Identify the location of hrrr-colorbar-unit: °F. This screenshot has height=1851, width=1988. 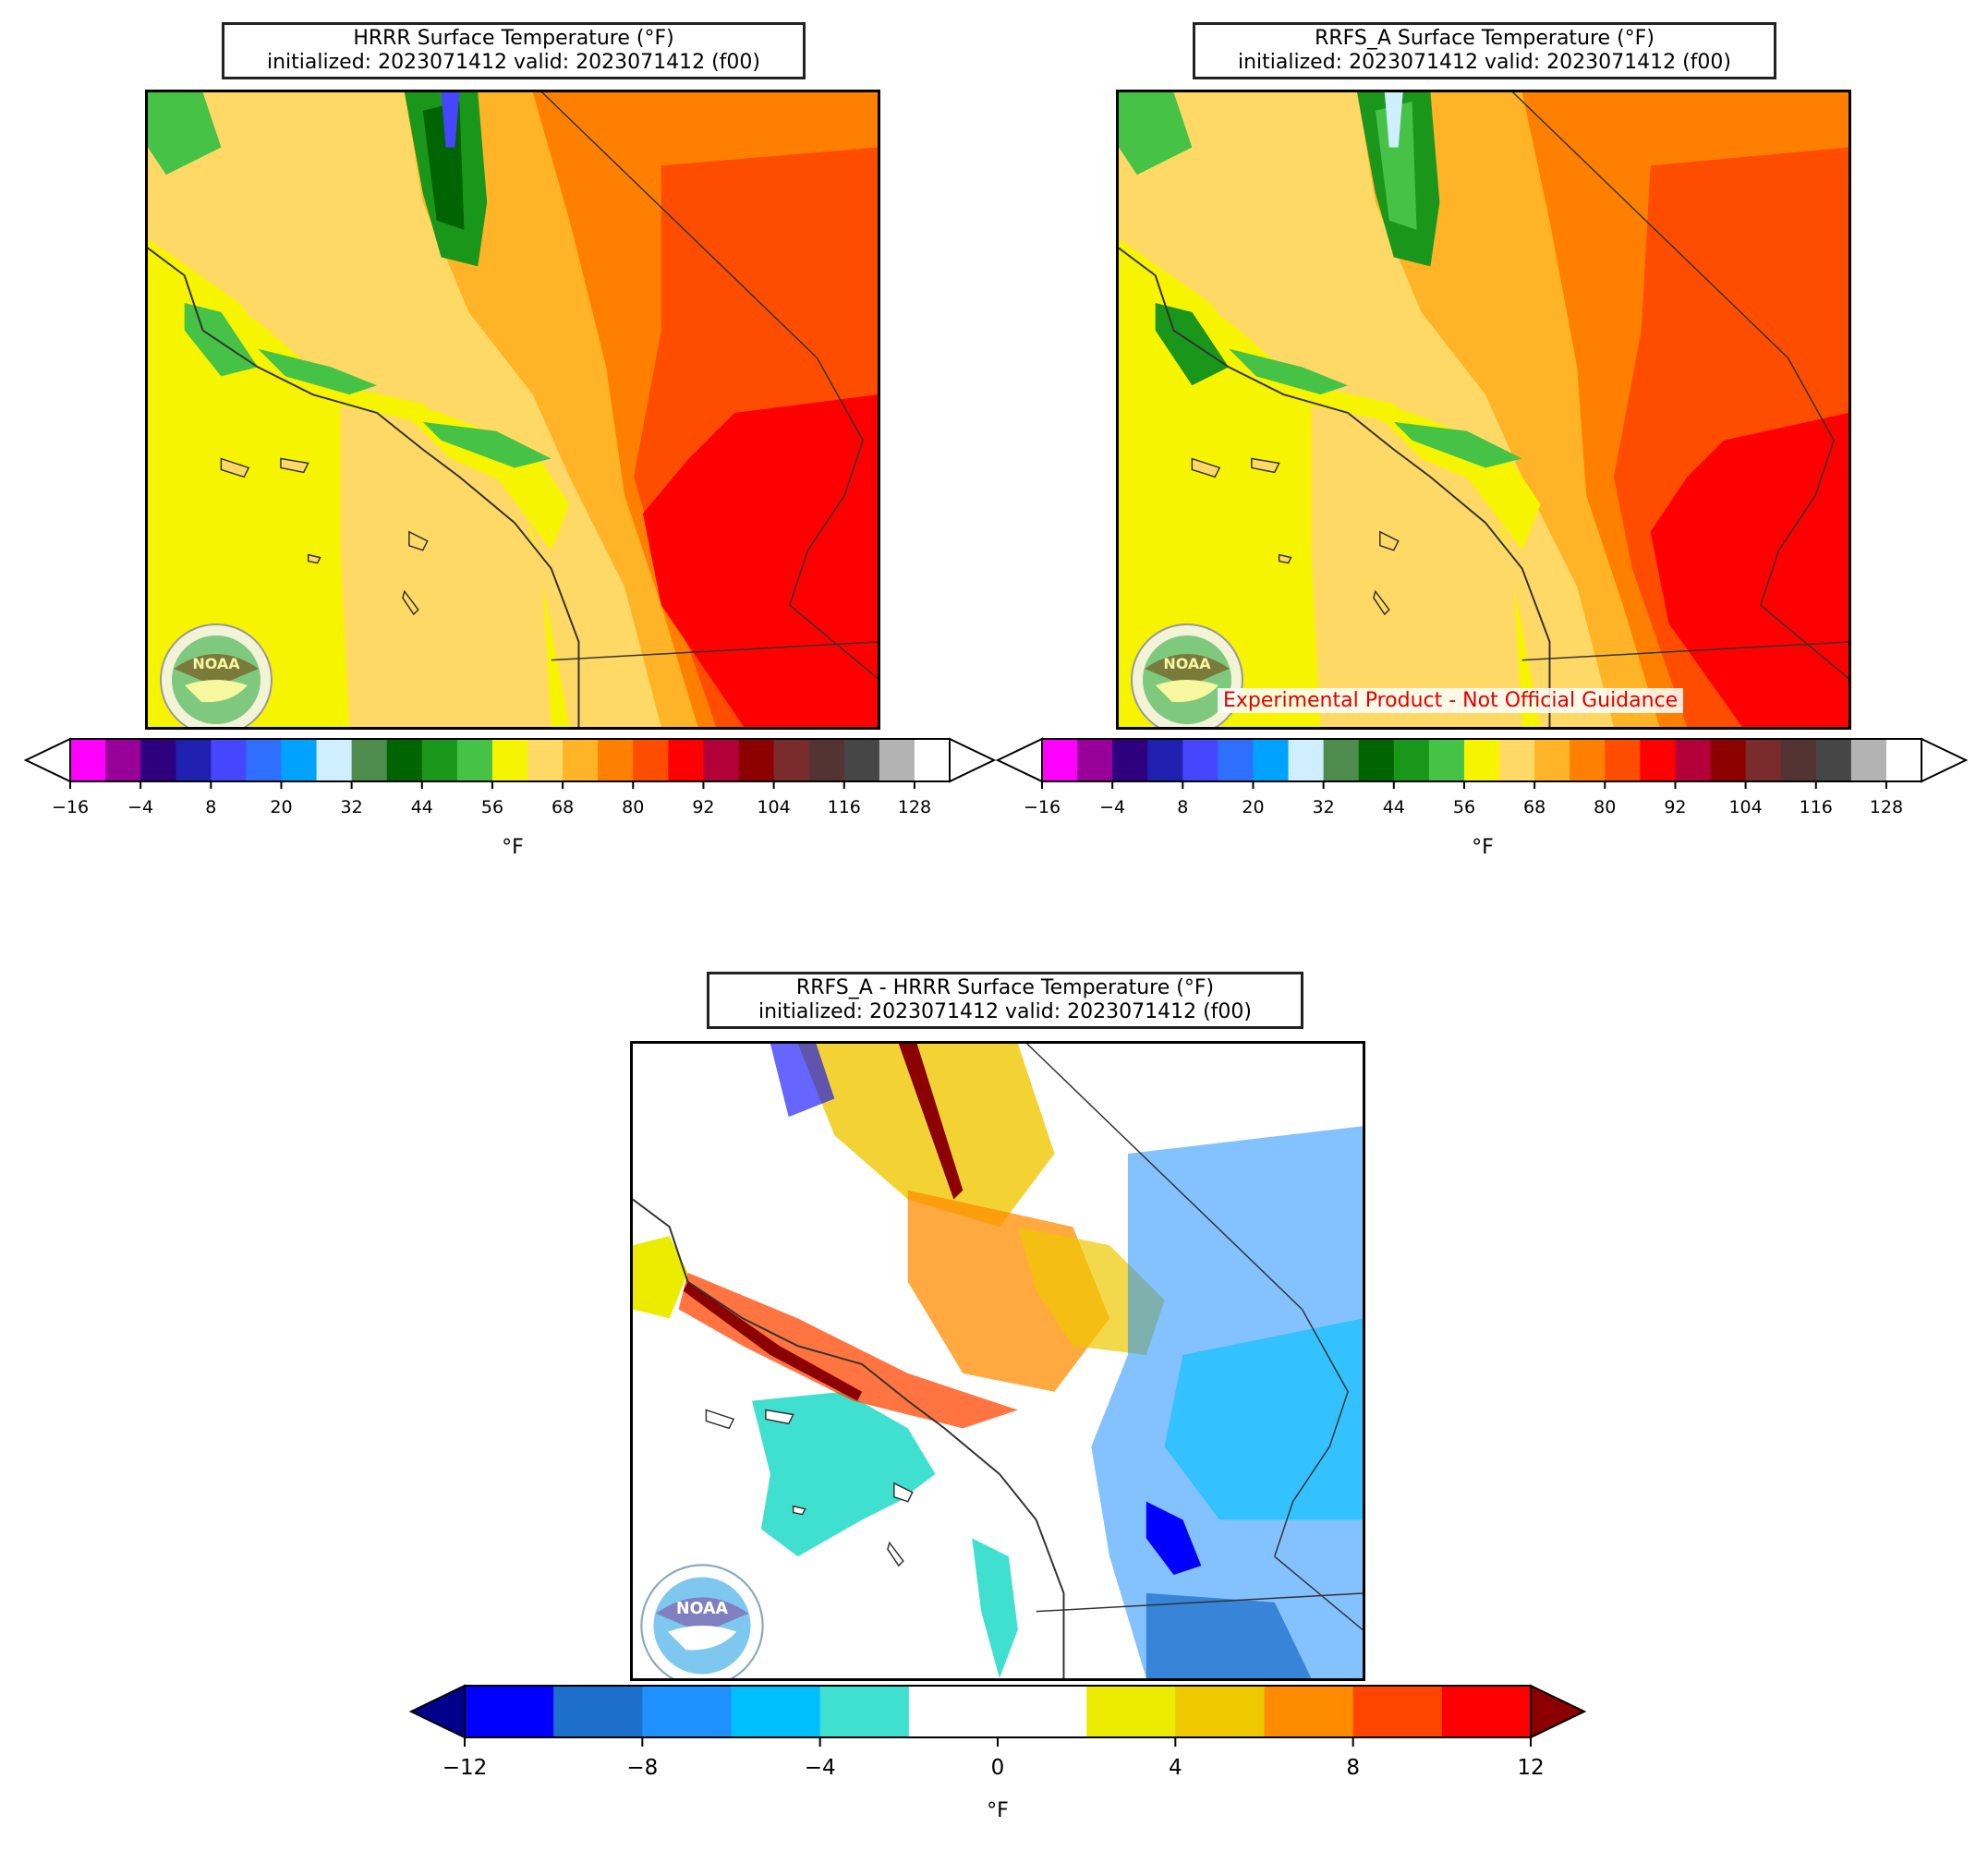
(513, 848).